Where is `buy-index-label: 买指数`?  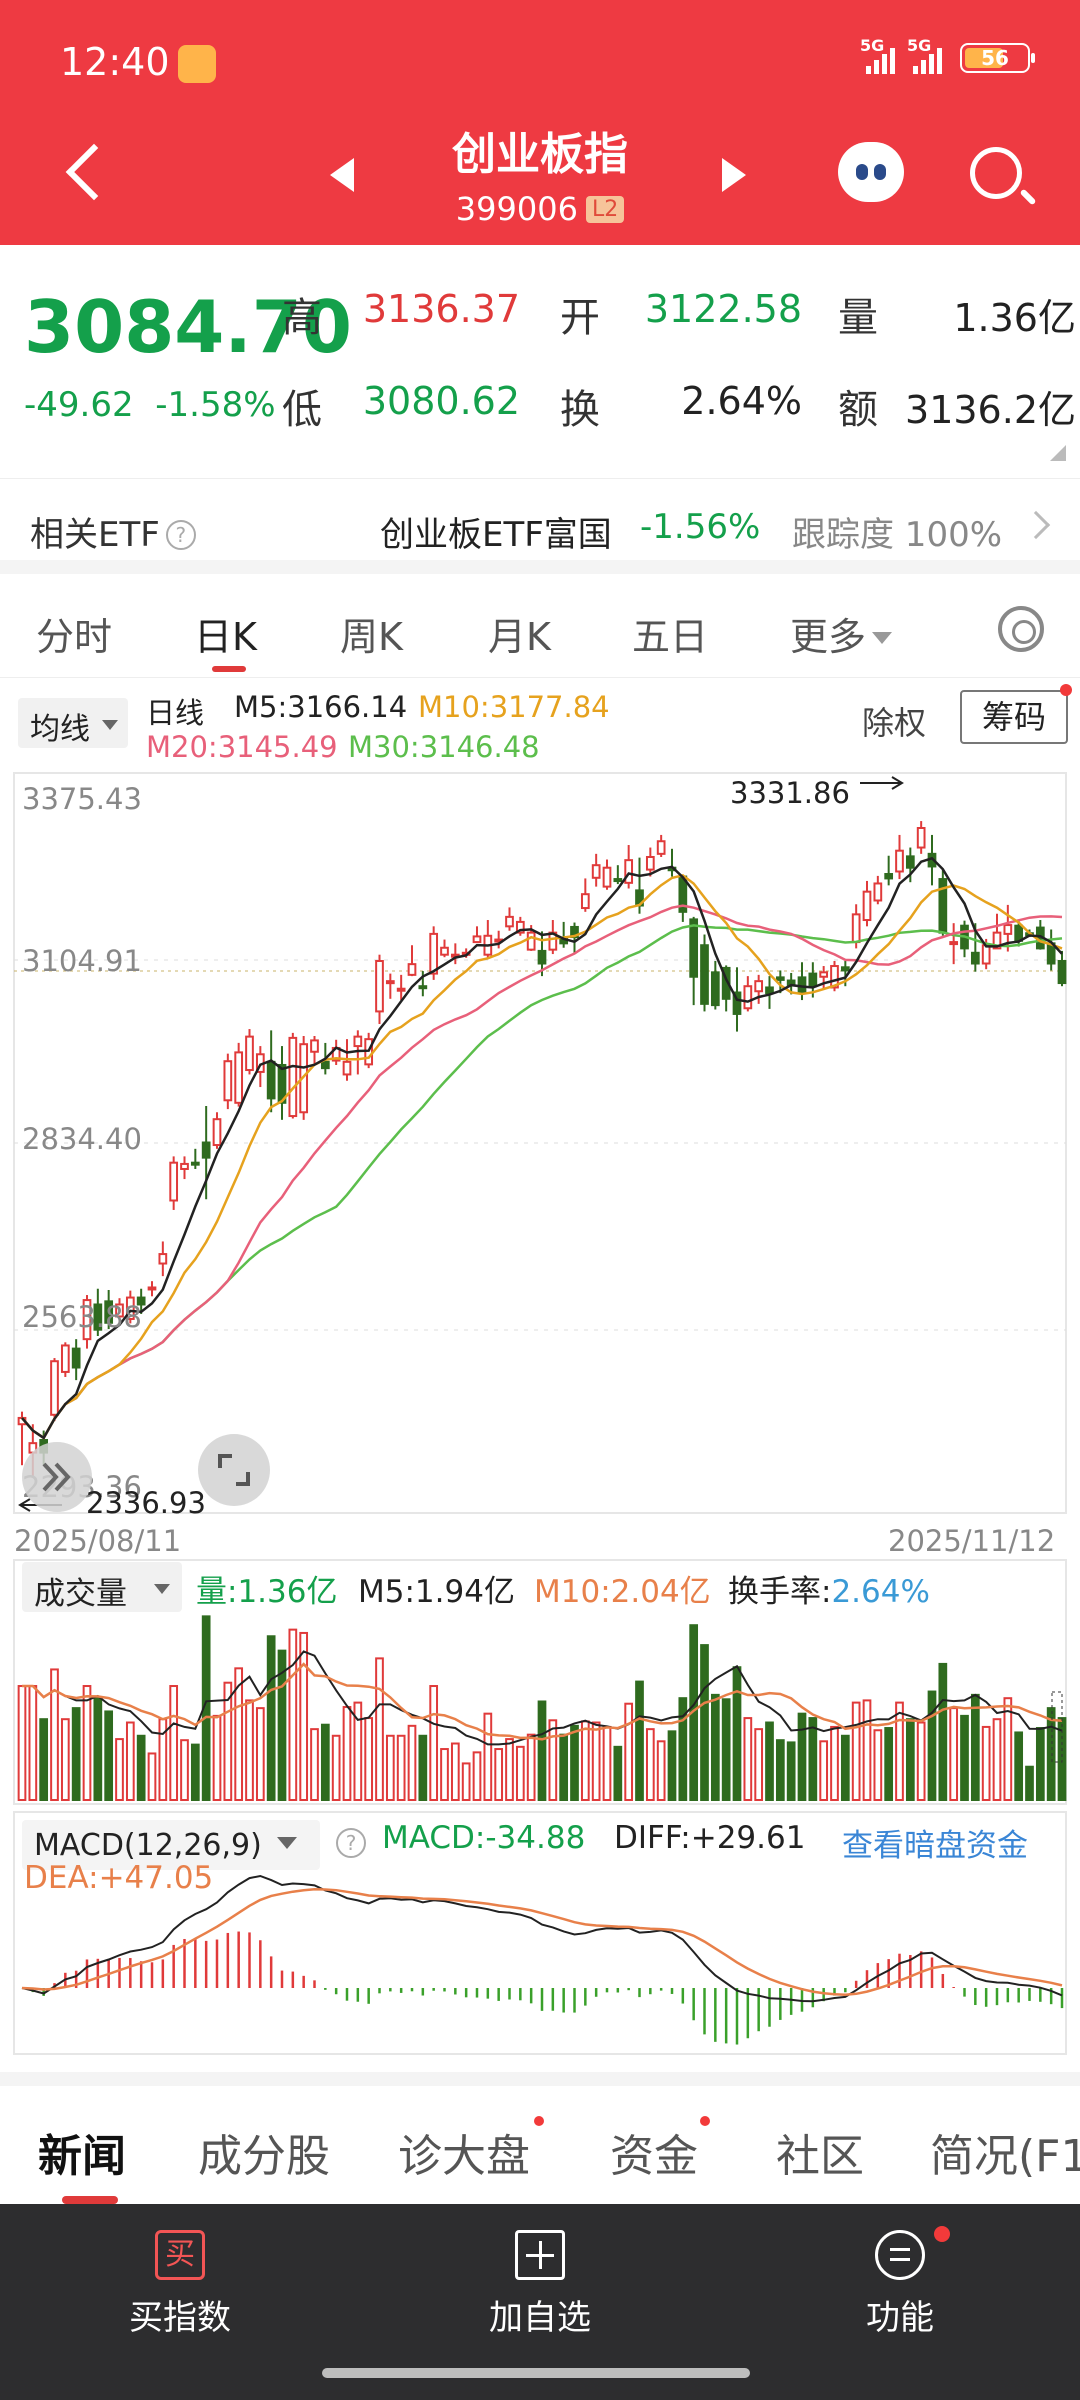
buy-index-label: 买指数 is located at coordinates (180, 2318).